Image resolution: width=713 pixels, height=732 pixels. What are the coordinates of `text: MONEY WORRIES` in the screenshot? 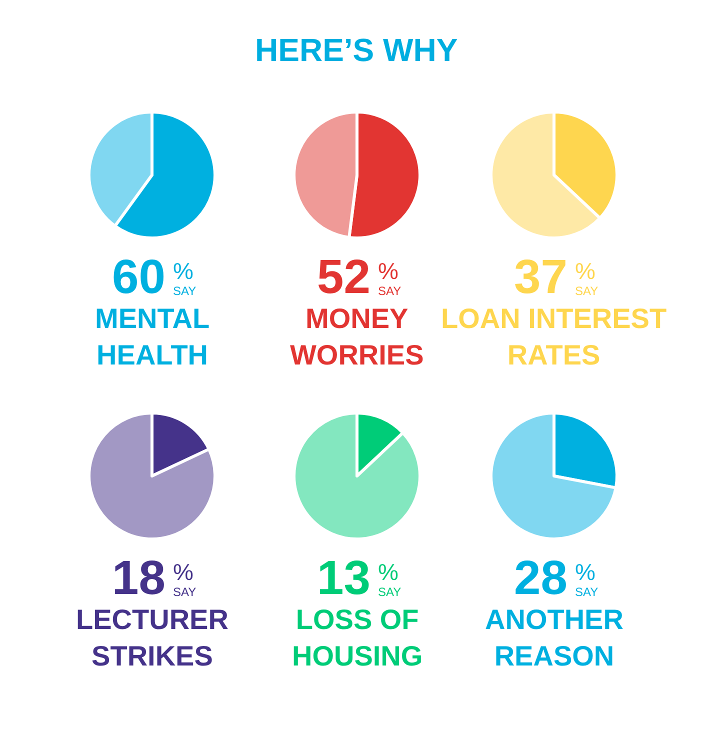 It's located at (357, 336).